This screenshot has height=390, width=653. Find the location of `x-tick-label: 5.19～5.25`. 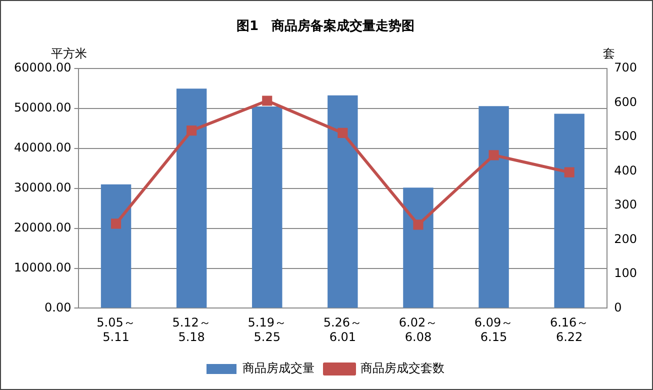

x-tick-label: 5.19～5.25 is located at coordinates (267, 330).